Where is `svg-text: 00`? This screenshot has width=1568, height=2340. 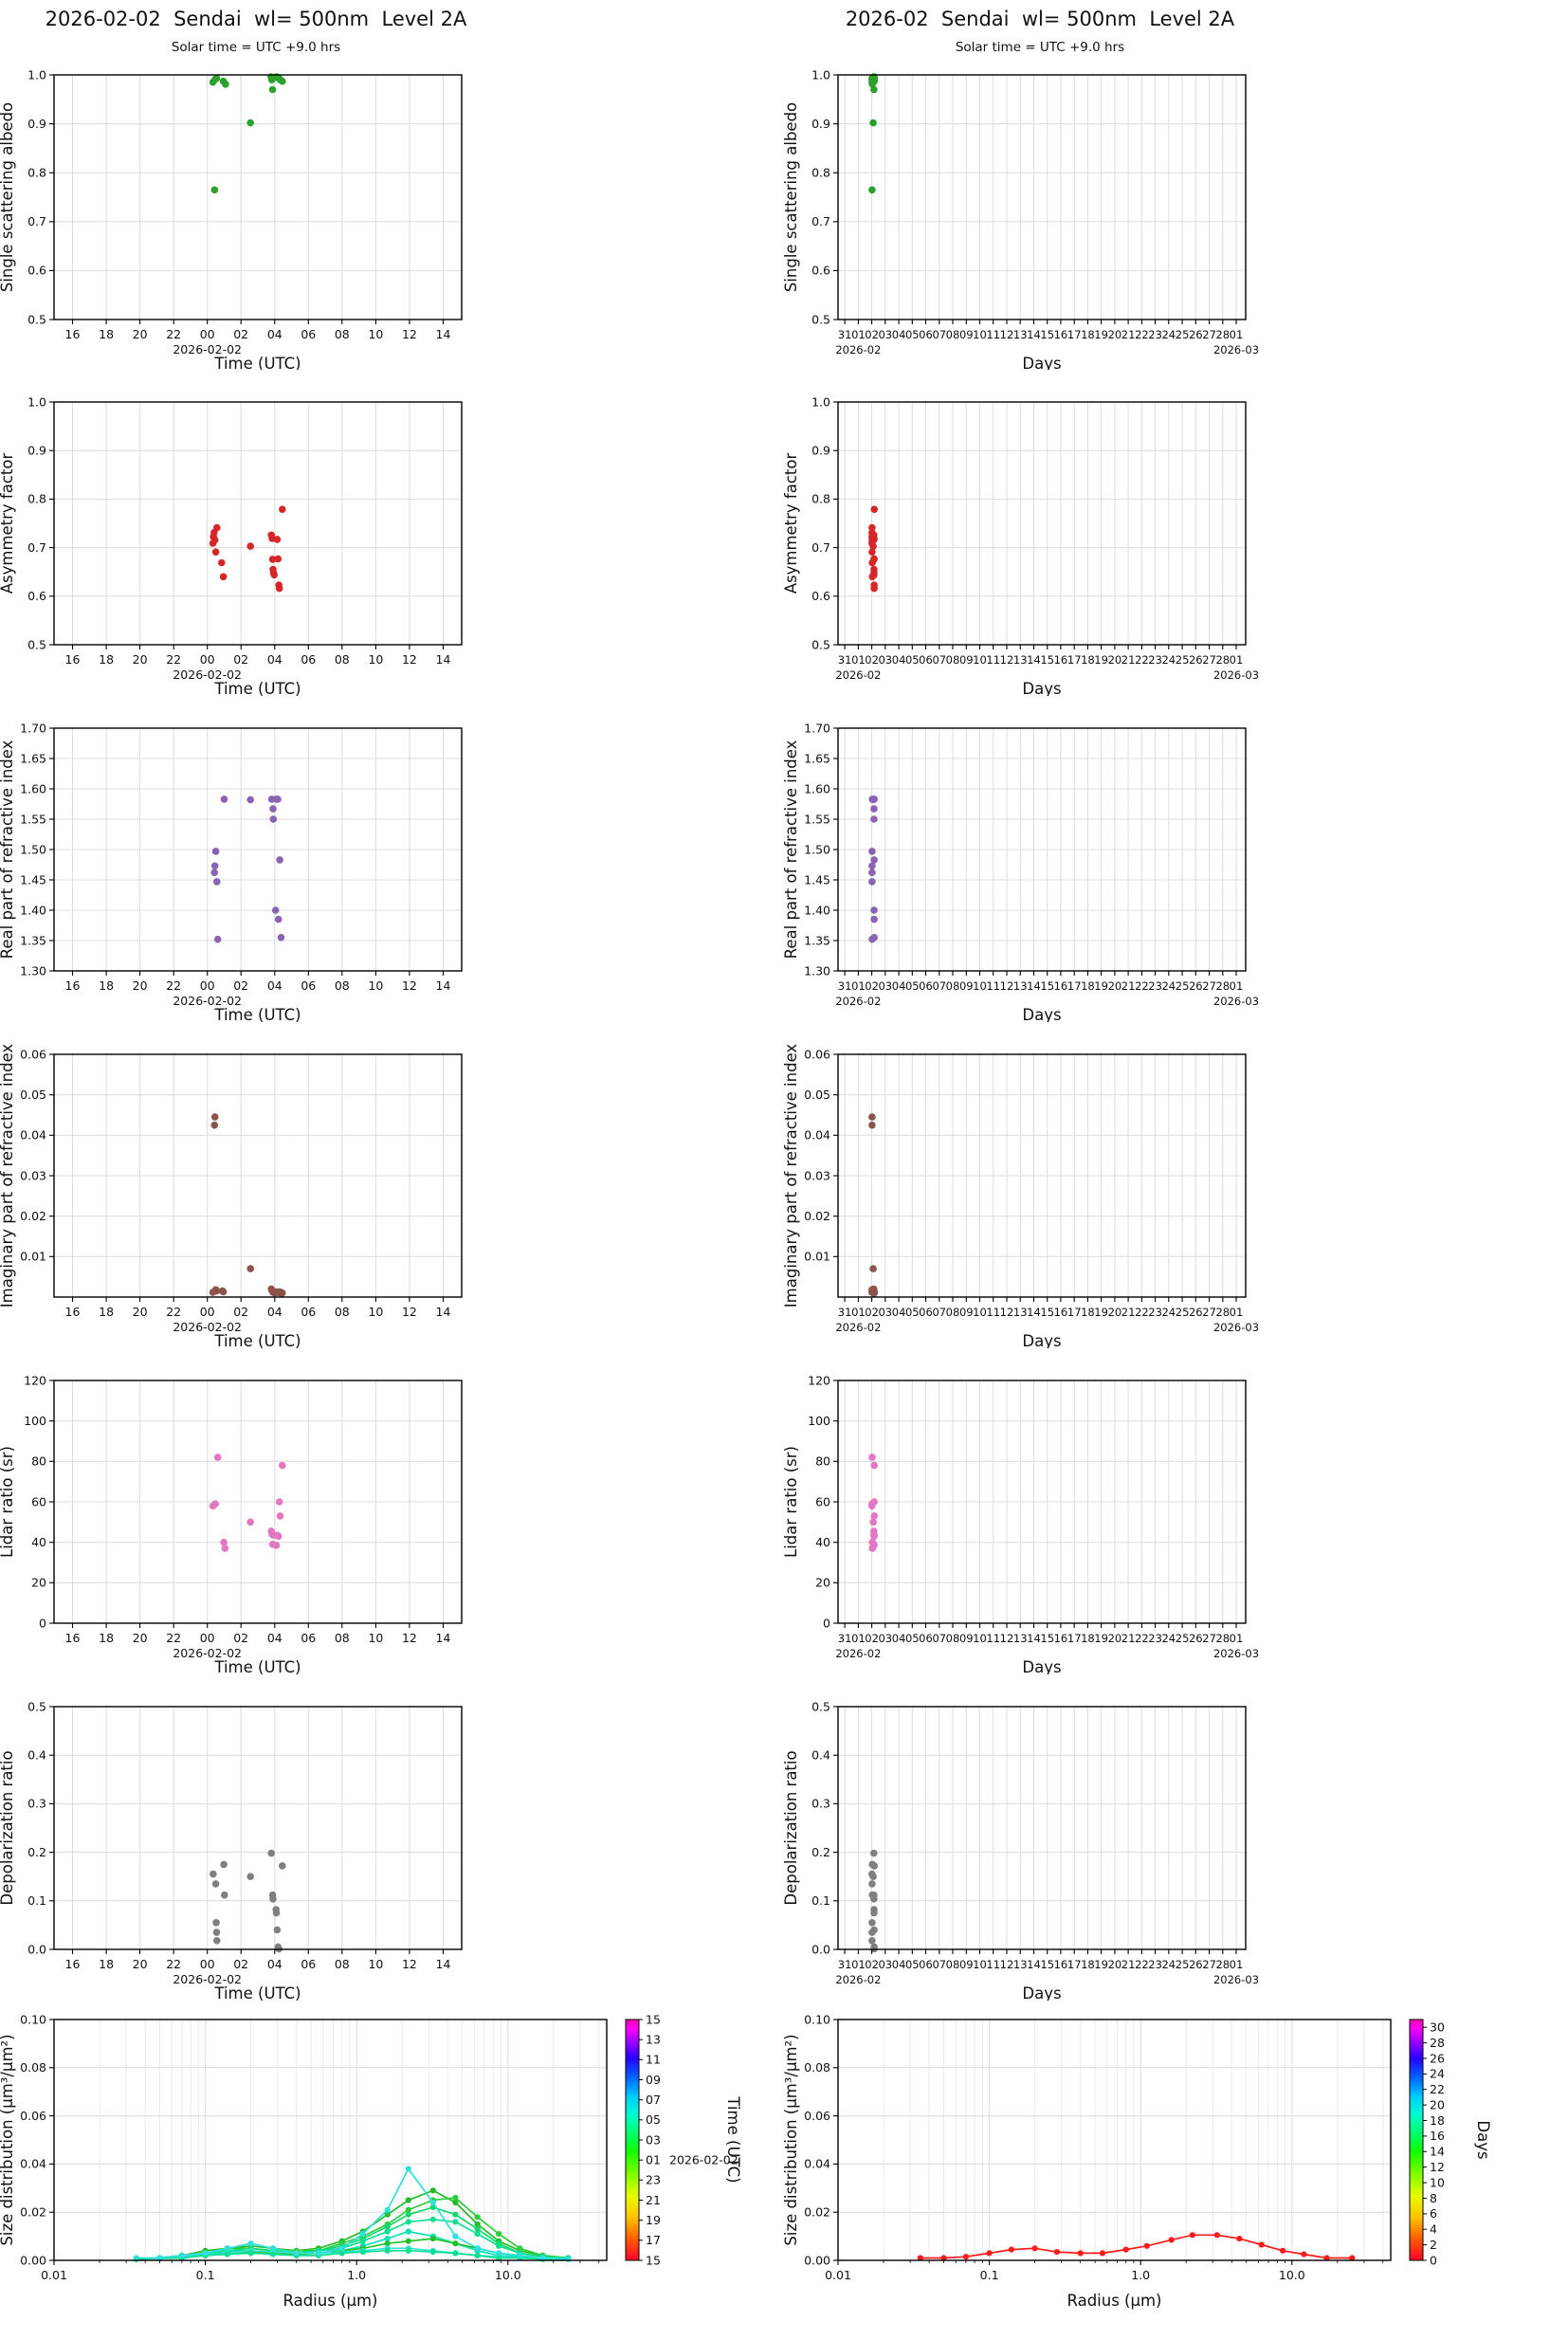
svg-text: 00 is located at coordinates (207, 1638).